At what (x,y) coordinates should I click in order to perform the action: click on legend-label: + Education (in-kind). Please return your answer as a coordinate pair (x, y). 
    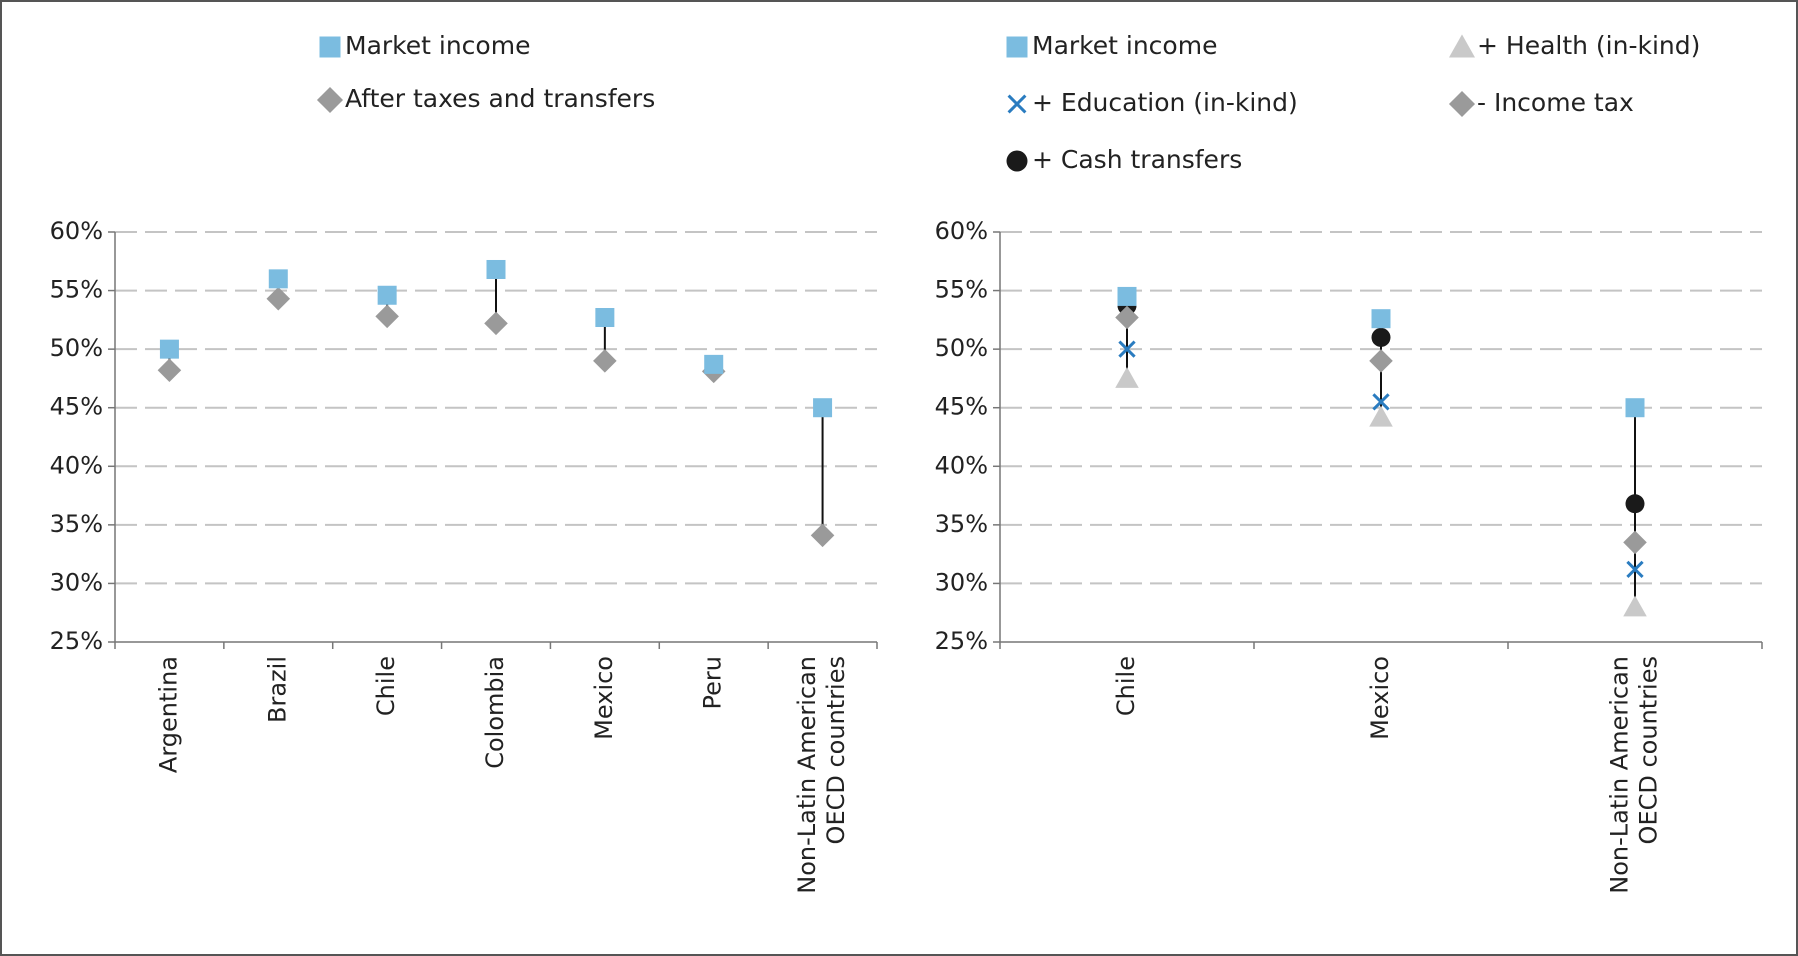
    Looking at the image, I should click on (1165, 102).